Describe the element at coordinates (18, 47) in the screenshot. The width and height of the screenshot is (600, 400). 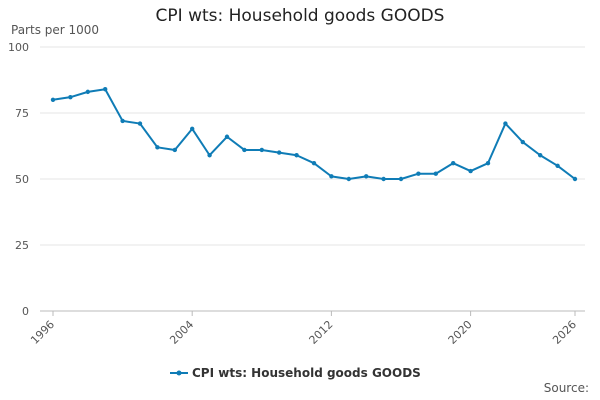
I see `y-tick-label: 100` at that location.